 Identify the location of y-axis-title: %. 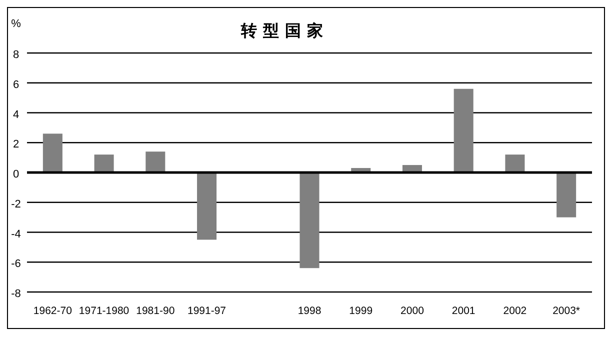
(16, 24).